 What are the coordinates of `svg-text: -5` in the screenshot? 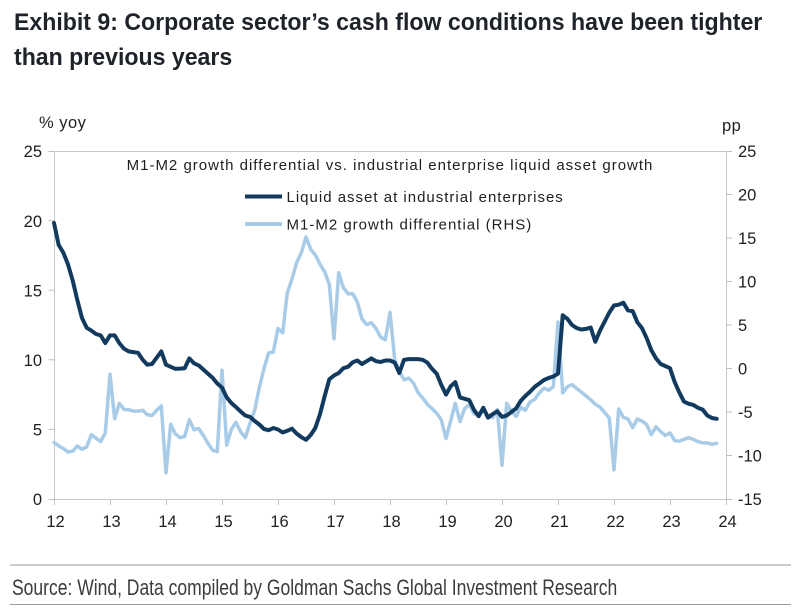 It's located at (745, 413).